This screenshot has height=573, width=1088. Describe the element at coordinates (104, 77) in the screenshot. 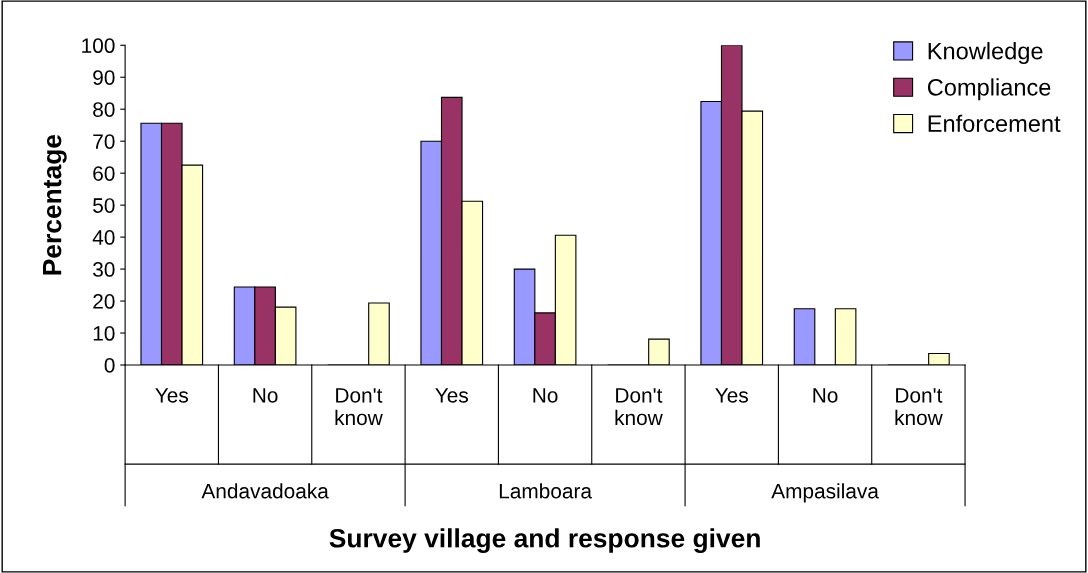

I see `y-tick-label: 90` at that location.